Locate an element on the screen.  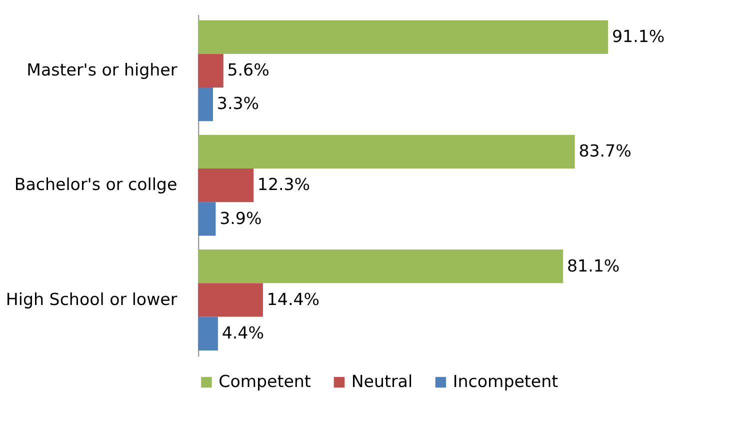
legend-label: Competent is located at coordinates (265, 382).